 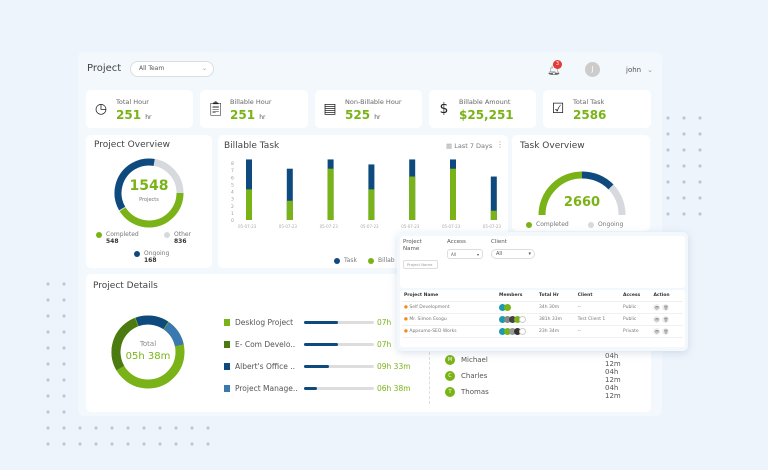 I want to click on person-name: Charles, so click(x=474, y=376).